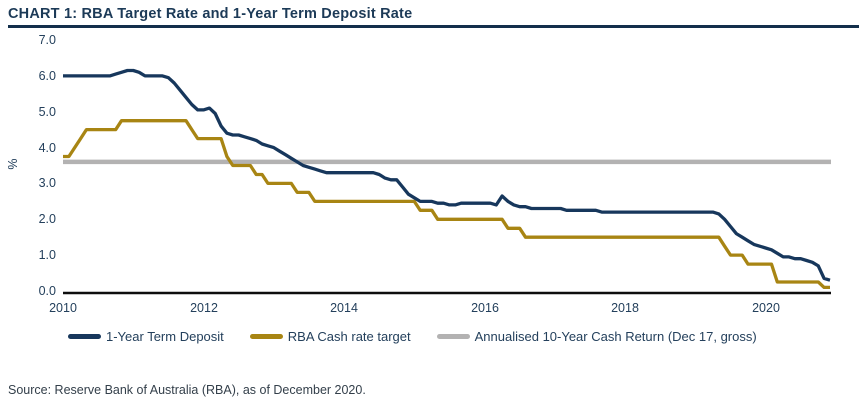  I want to click on y-axis-tick: 4.0, so click(47, 148).